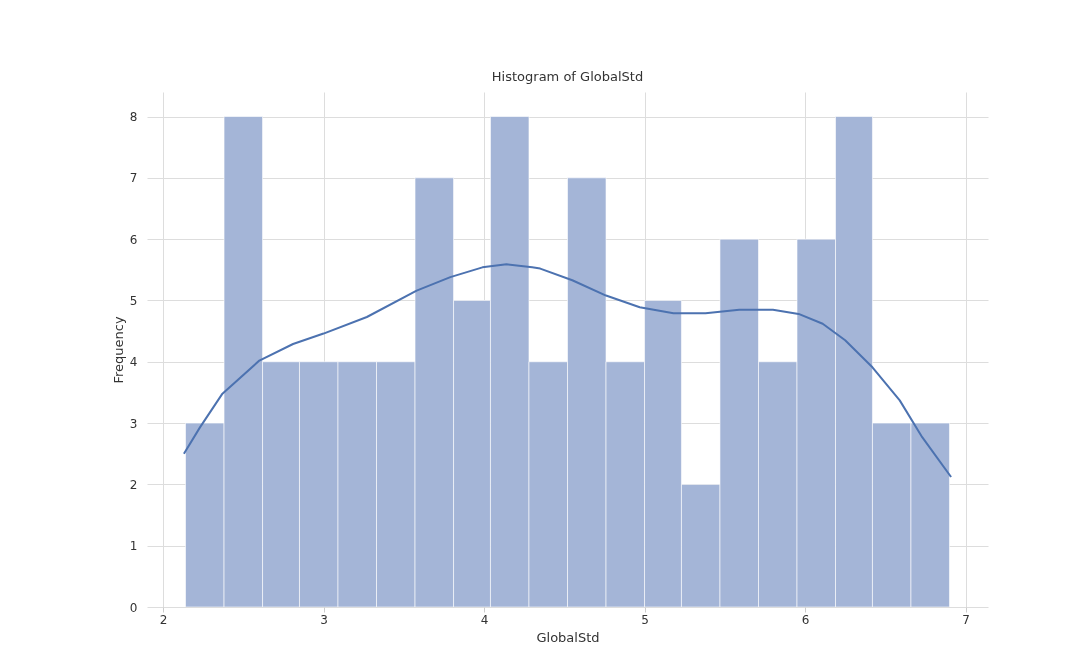 The height and width of the screenshot is (672, 1086). Describe the element at coordinates (133, 546) in the screenshot. I see `y-tick-label: 1` at that location.